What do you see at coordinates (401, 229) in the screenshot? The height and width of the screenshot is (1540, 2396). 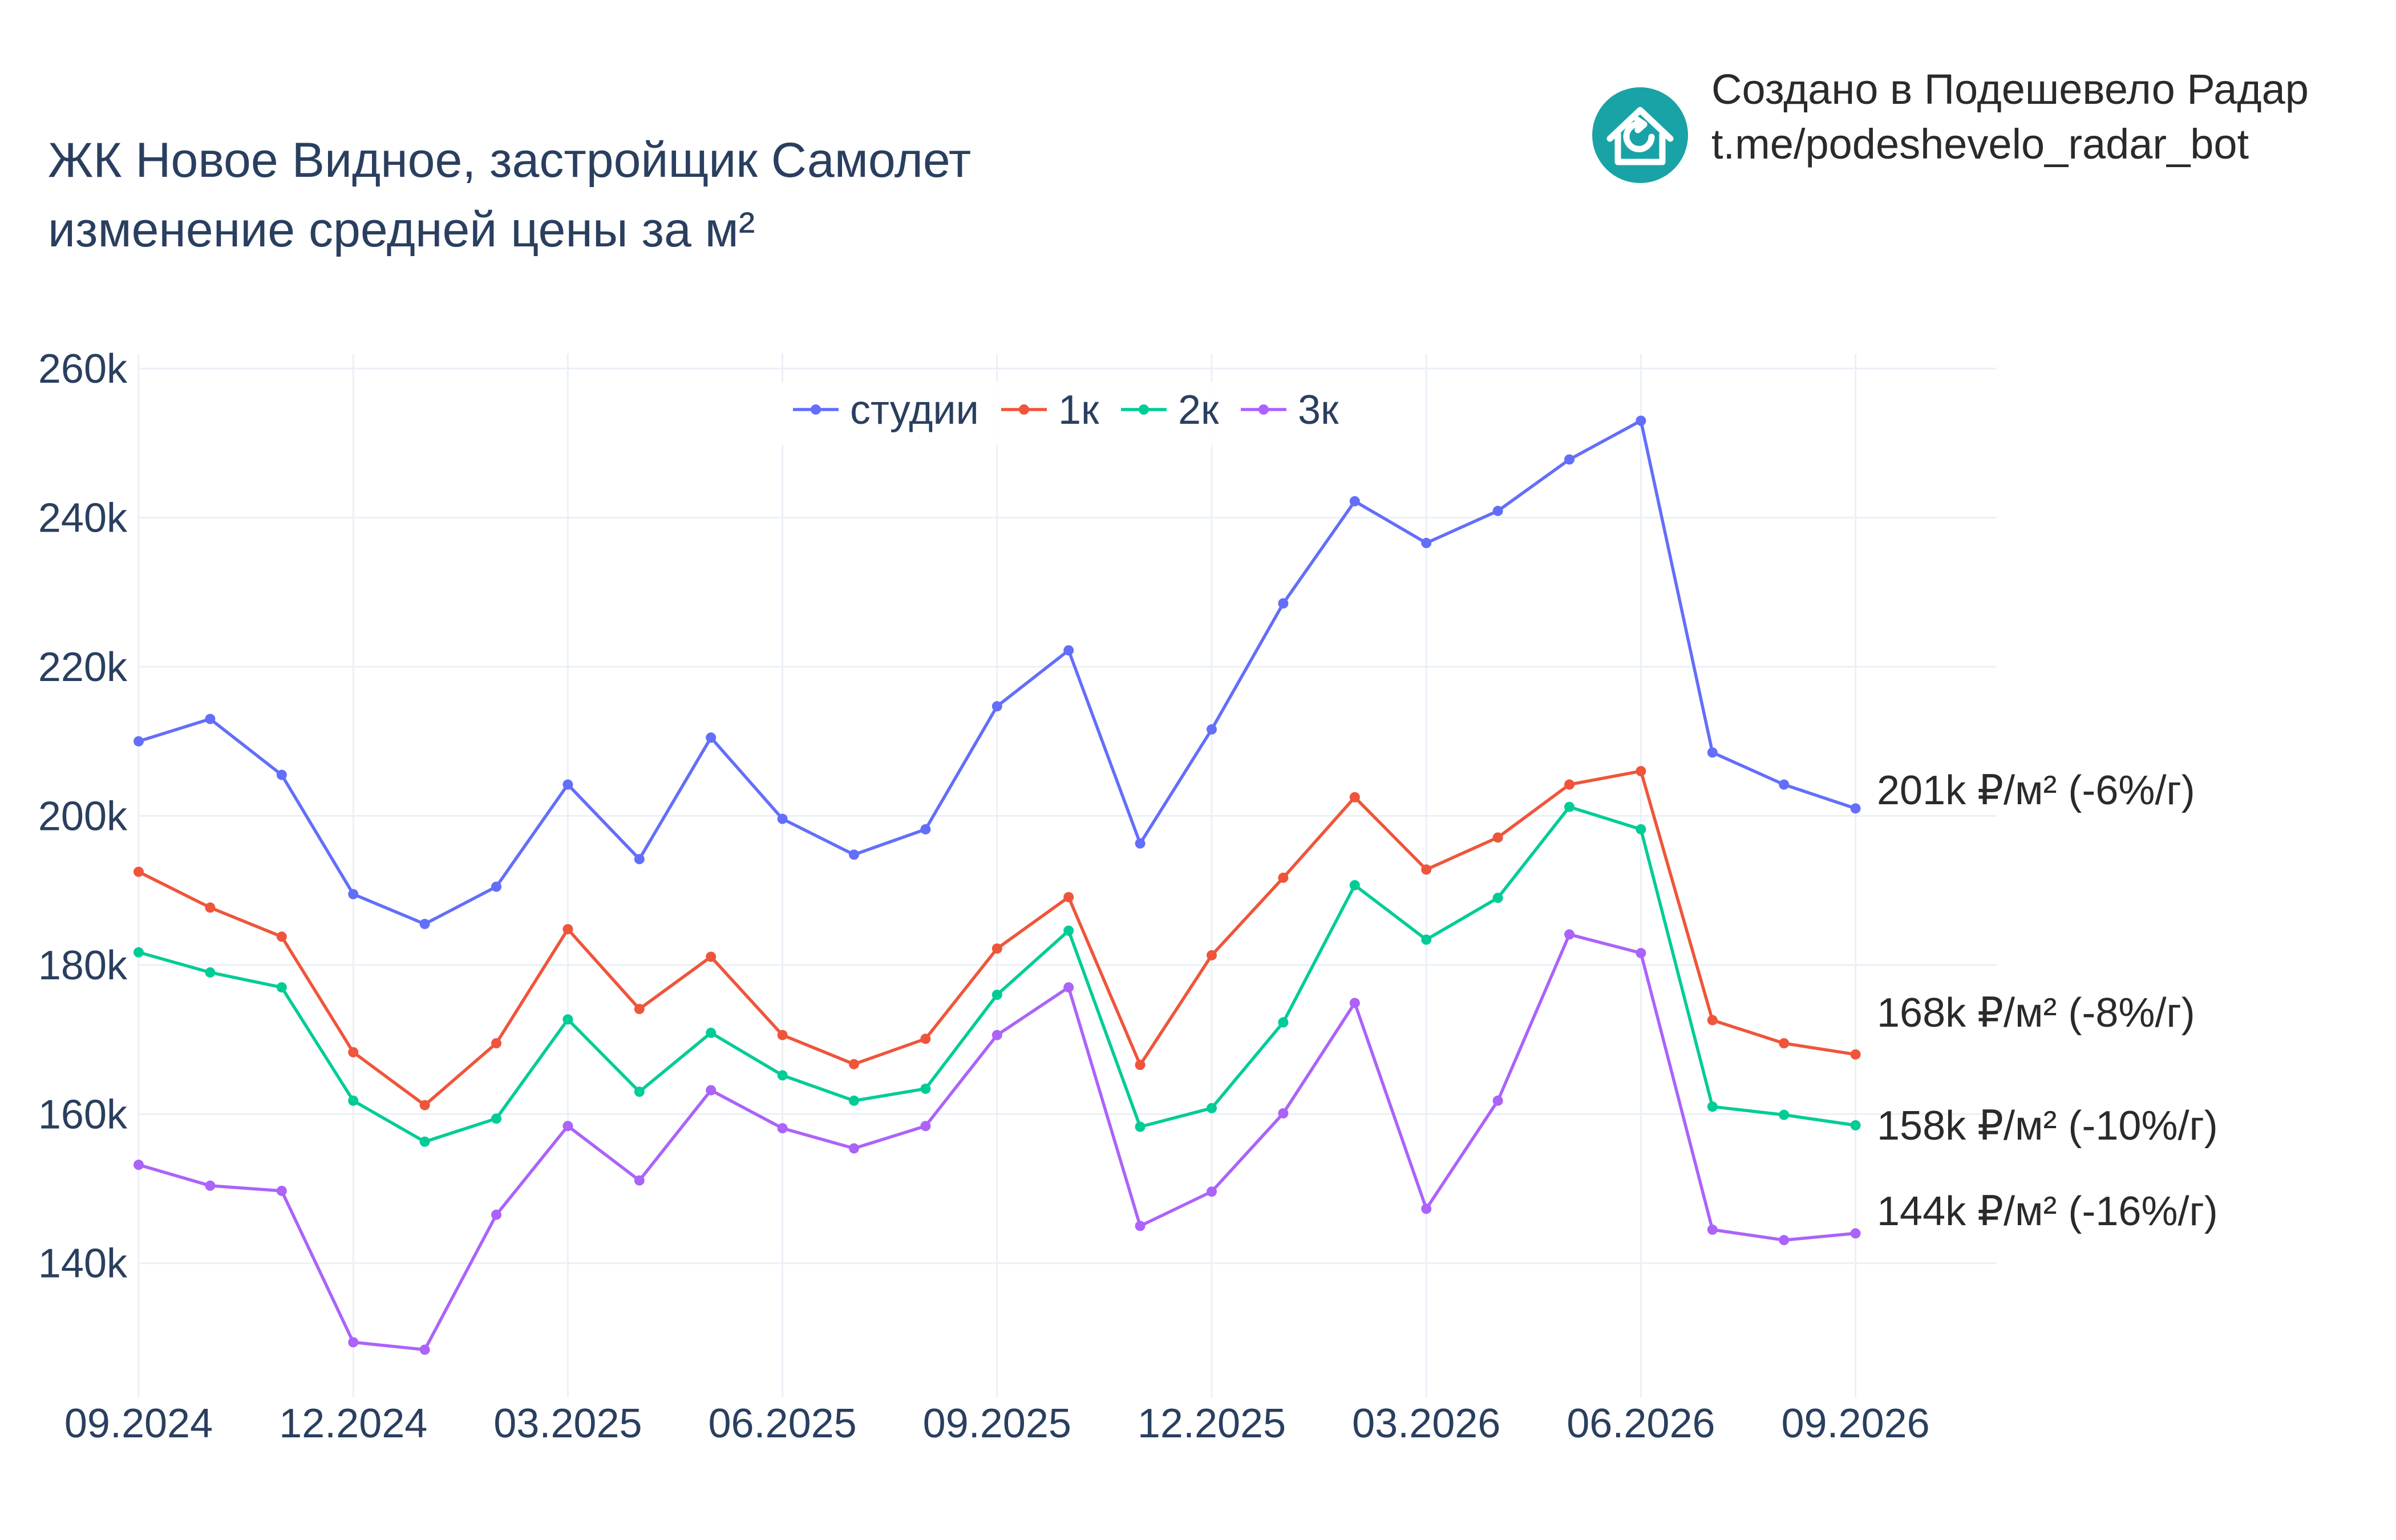 I see `chart-subtitle: изменение средней цены за м²` at bounding box center [401, 229].